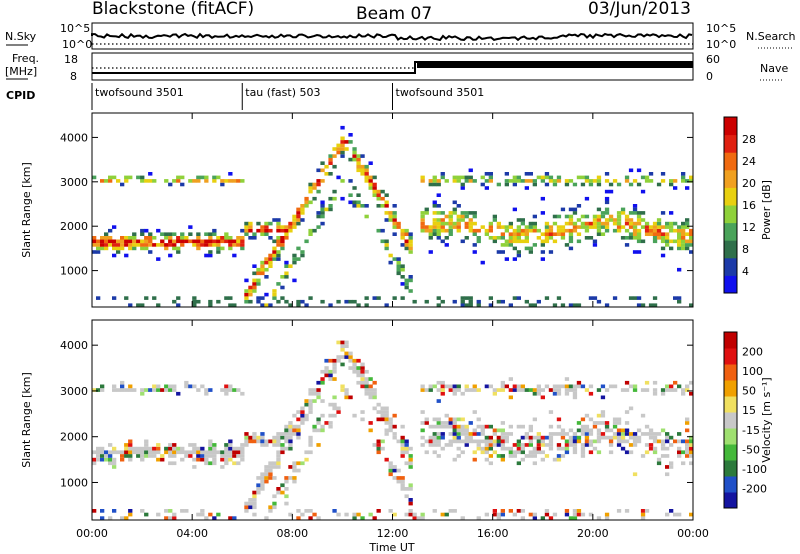  I want to click on colorbar-tick-label: 20, so click(749, 183).